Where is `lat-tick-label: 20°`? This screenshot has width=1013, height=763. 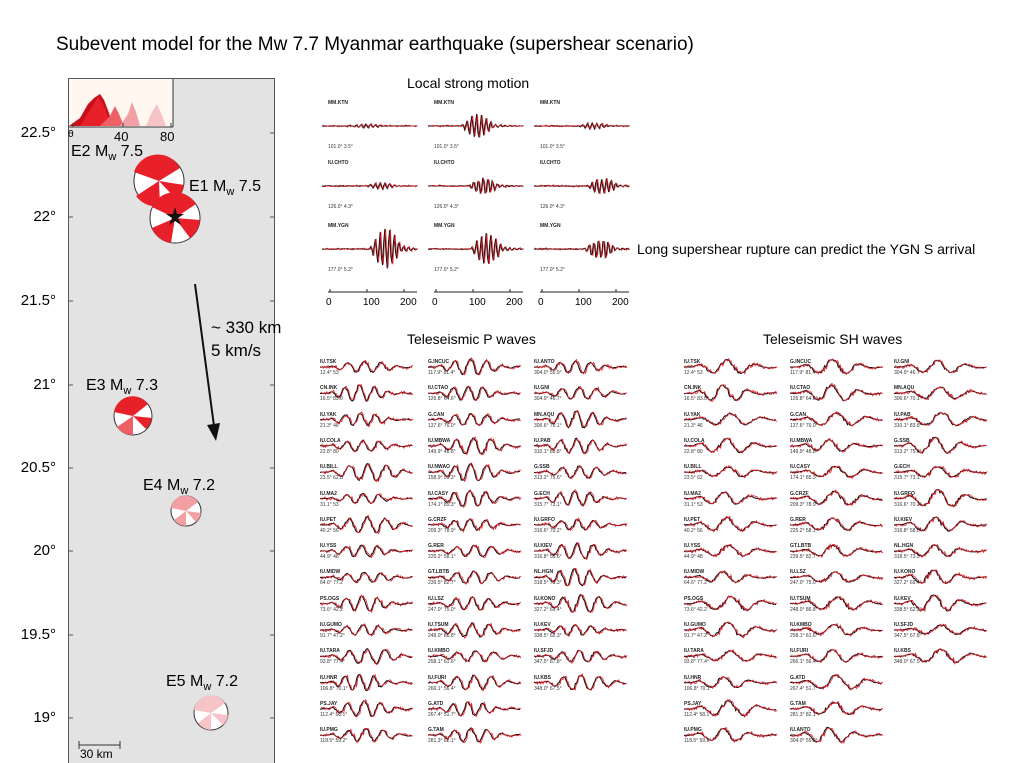
lat-tick-label: 20° is located at coordinates (44, 550).